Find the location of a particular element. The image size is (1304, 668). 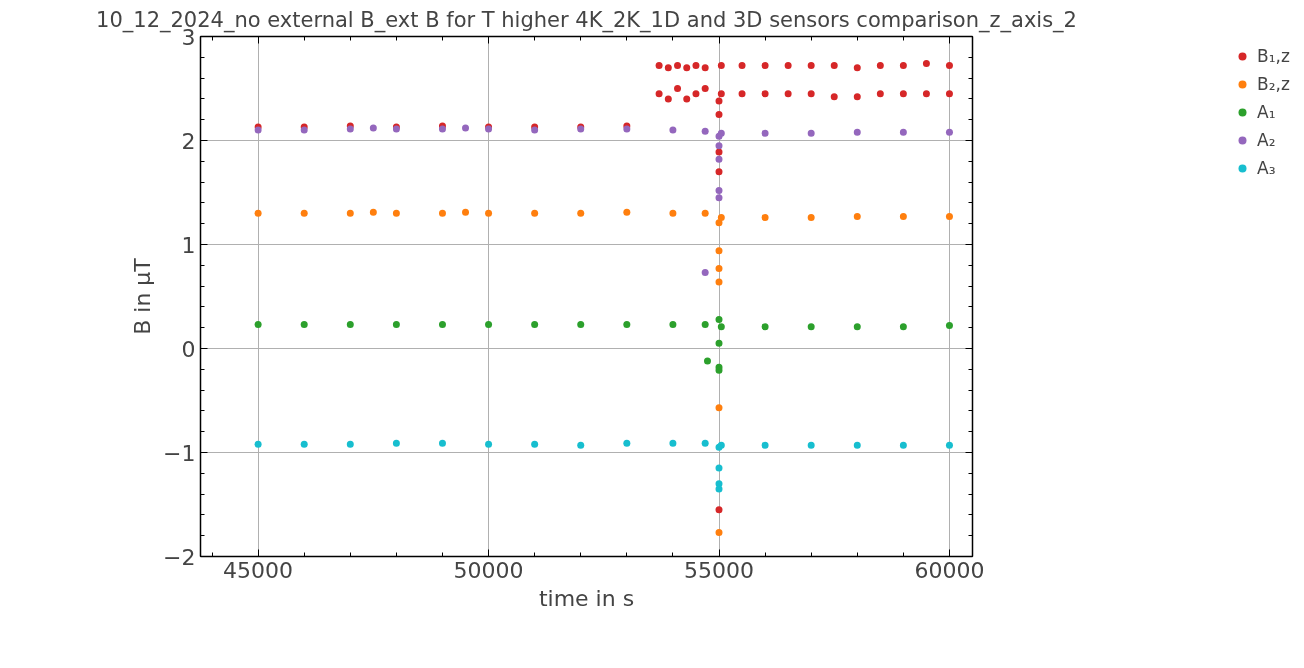

y-tick-label: 0 is located at coordinates (188, 349).